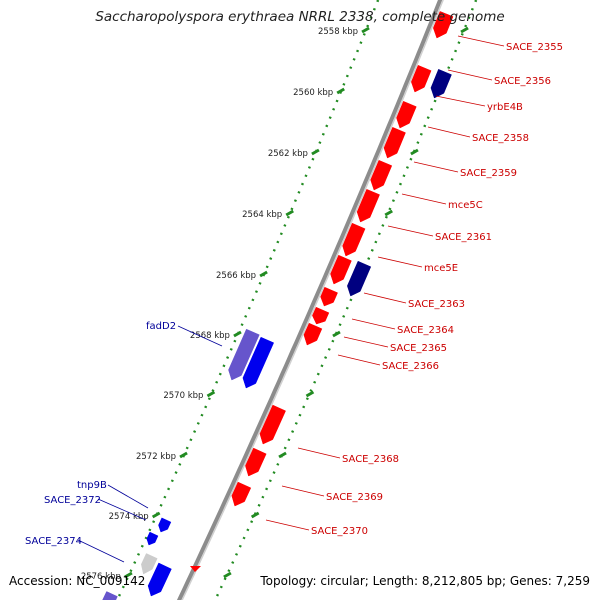 The width and height of the screenshot is (600, 600). What do you see at coordinates (354, 497) in the screenshot?
I see `gene-label-right: SACE_2369` at bounding box center [354, 497].